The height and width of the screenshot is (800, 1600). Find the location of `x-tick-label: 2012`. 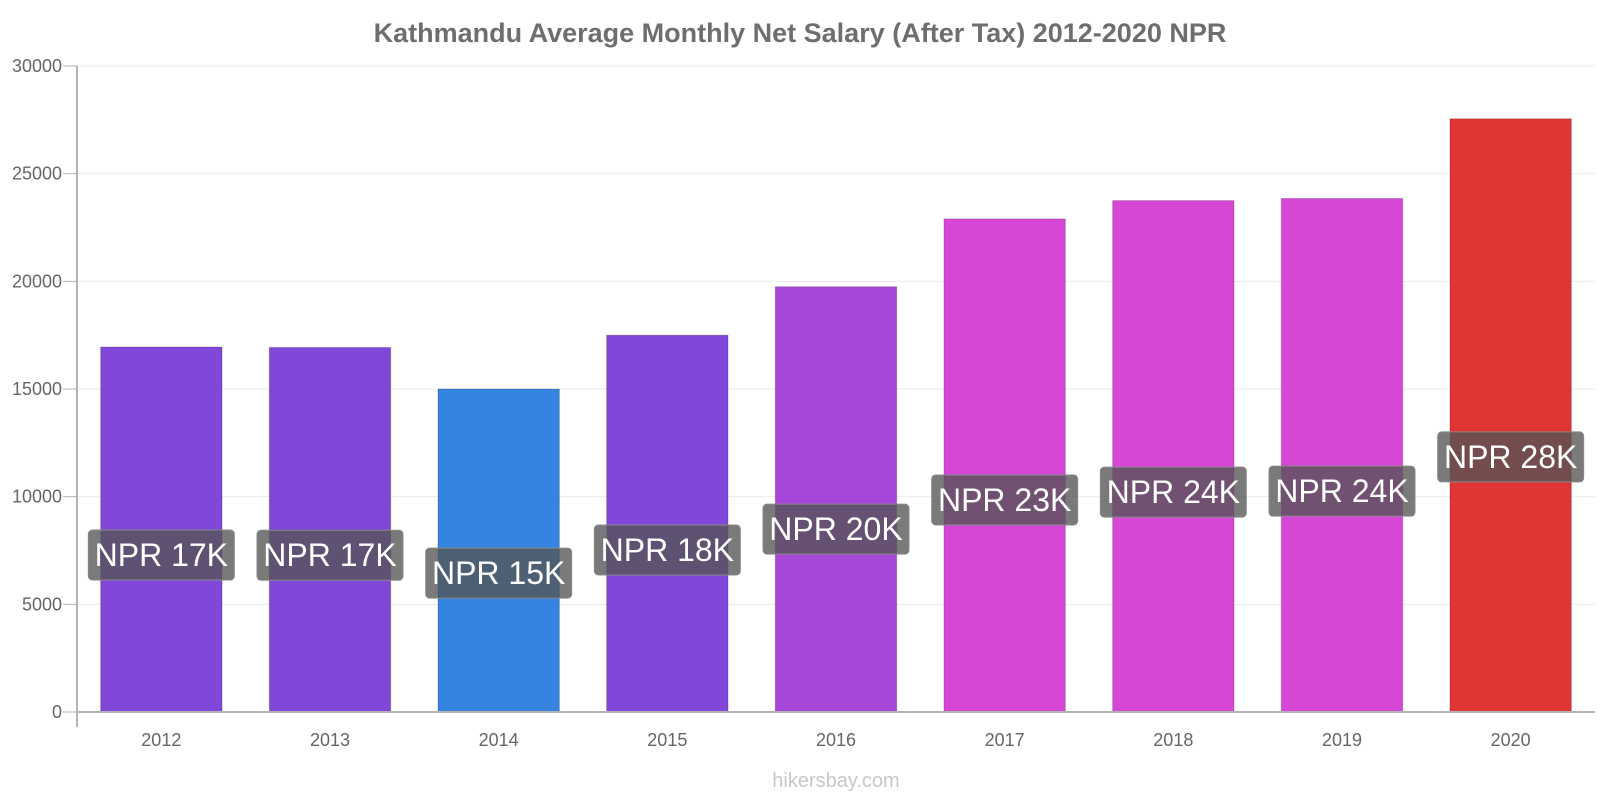

x-tick-label: 2012 is located at coordinates (161, 740).